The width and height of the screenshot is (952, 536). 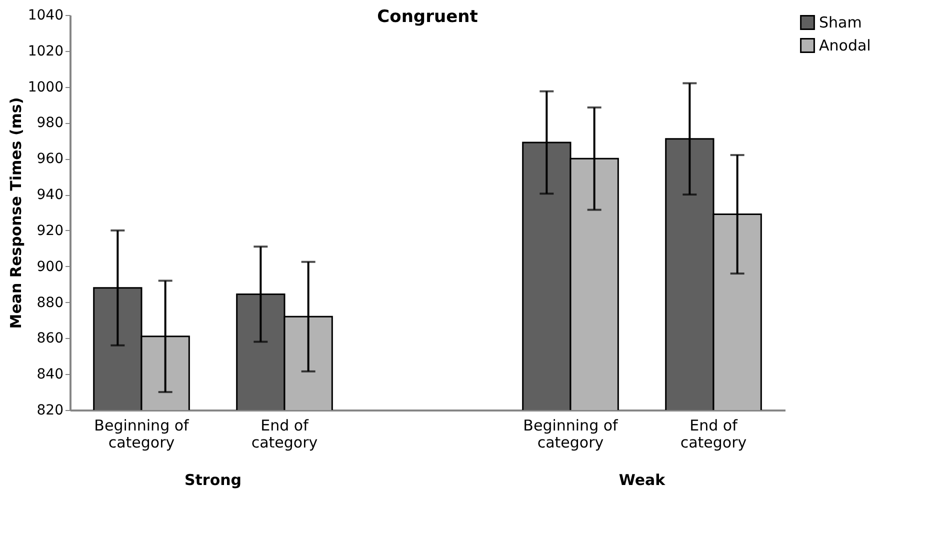 What do you see at coordinates (50, 338) in the screenshot?
I see `y-tick-label: 860` at bounding box center [50, 338].